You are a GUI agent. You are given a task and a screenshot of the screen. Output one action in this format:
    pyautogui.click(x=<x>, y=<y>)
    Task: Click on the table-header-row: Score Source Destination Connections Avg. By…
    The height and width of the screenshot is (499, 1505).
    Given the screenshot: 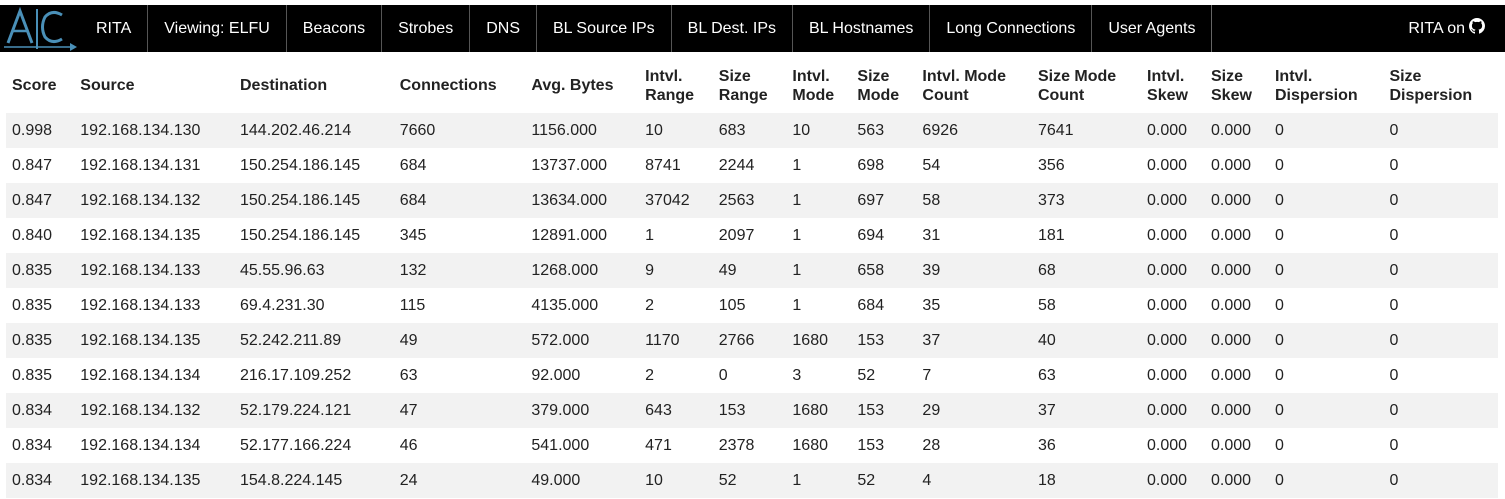 What is the action you would take?
    pyautogui.click(x=752, y=85)
    